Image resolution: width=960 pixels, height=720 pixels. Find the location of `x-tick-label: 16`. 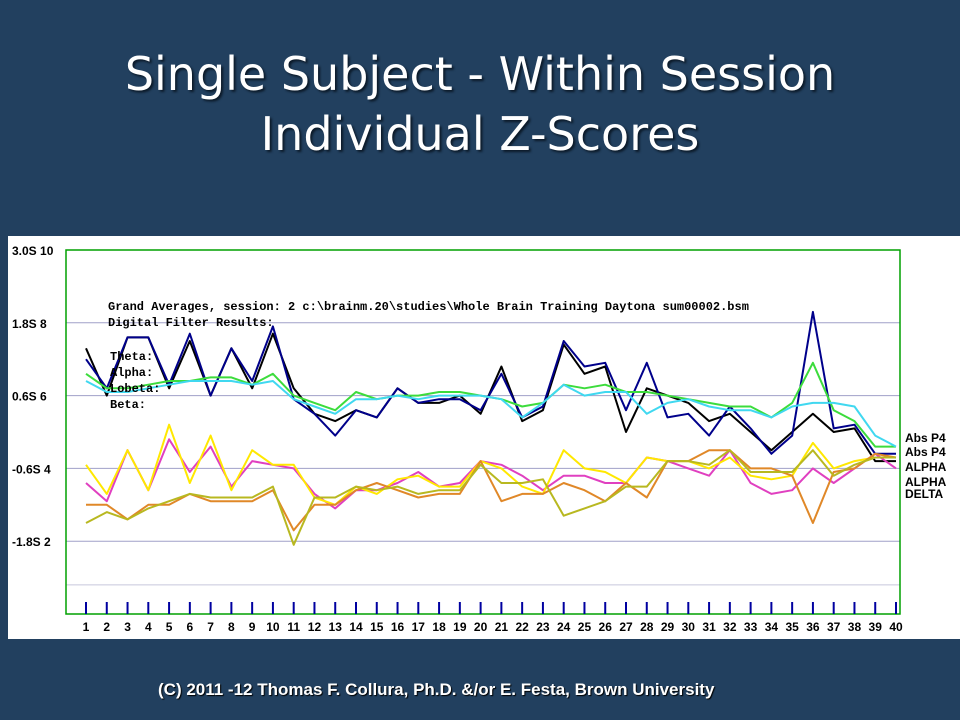

x-tick-label: 16 is located at coordinates (398, 627).